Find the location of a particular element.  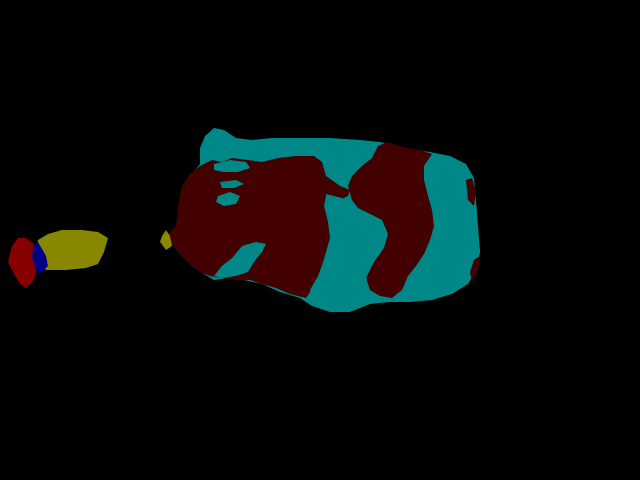

navy-region-small-object is located at coordinates (40, 258).